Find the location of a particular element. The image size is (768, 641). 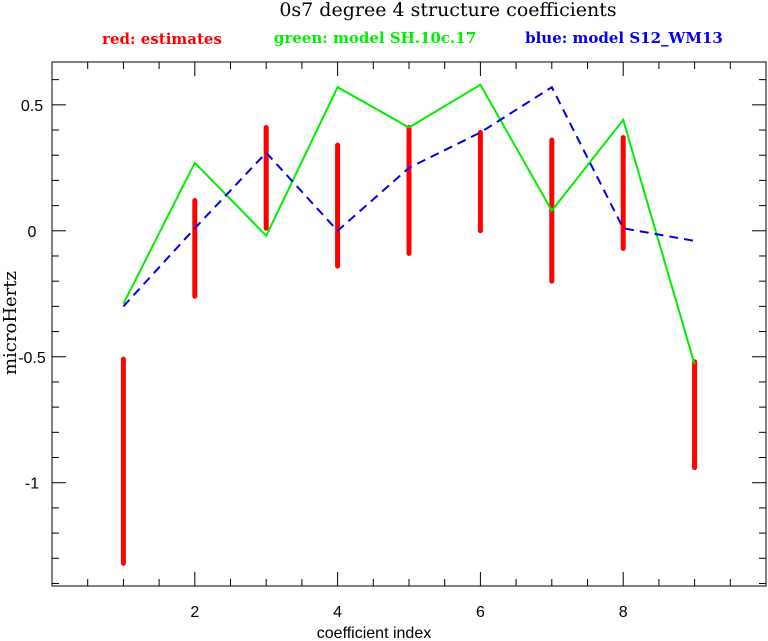

x-tick-label: 2 is located at coordinates (194, 612).